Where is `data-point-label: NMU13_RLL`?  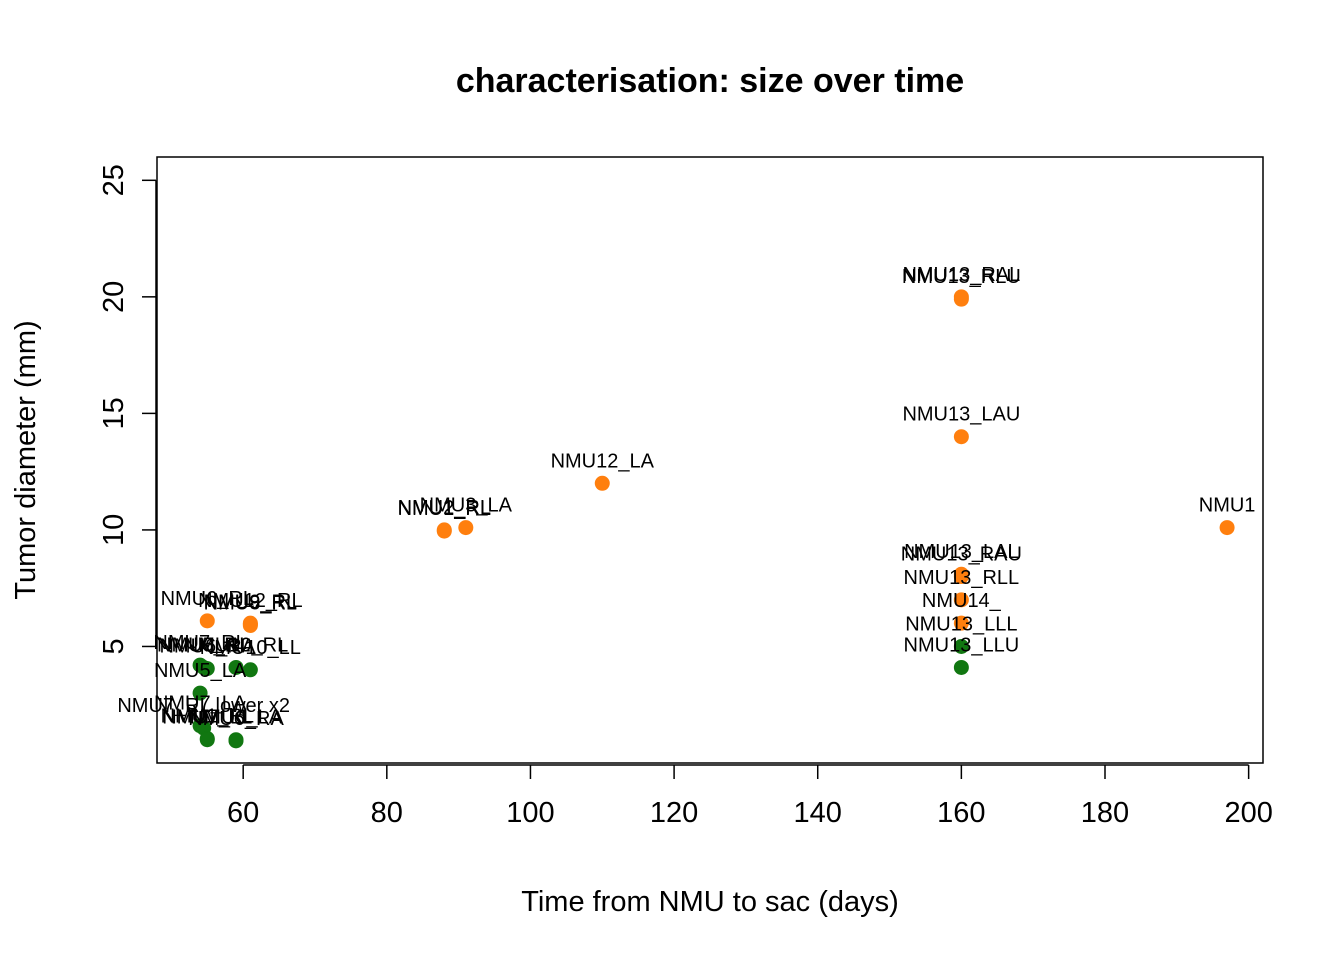
data-point-label: NMU13_RLL is located at coordinates (962, 578).